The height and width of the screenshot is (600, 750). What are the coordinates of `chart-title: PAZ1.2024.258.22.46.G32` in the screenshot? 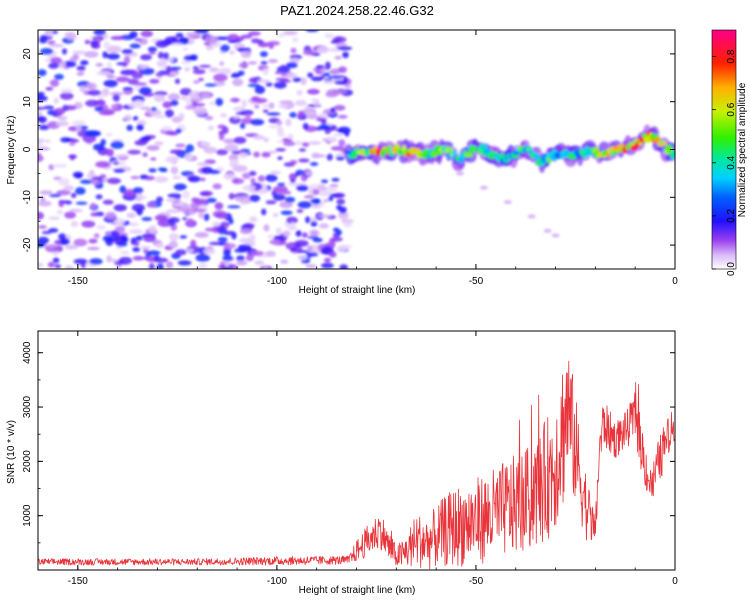 It's located at (357, 10).